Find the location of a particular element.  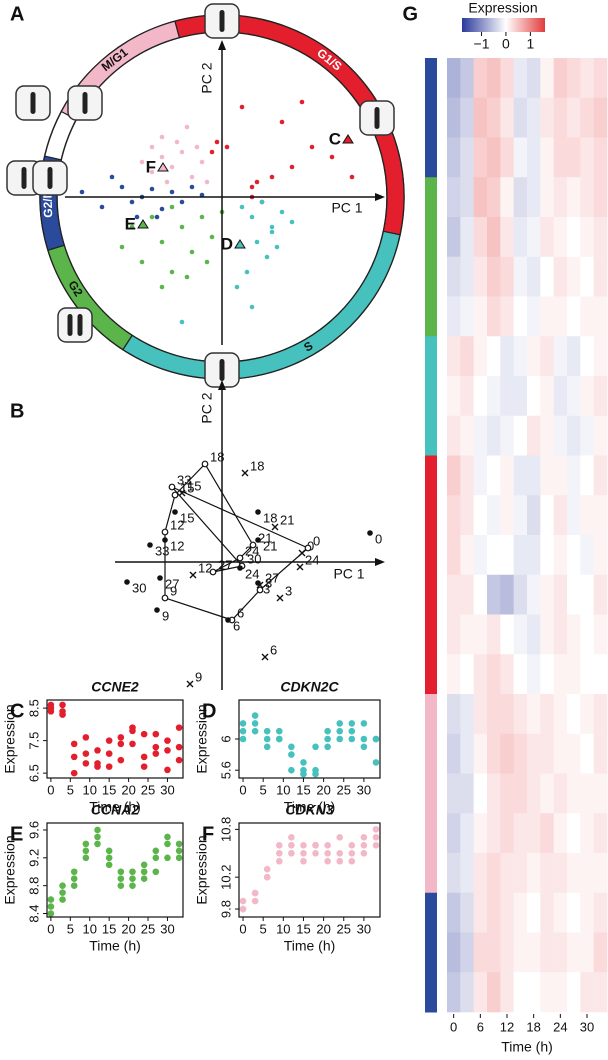

x-tick-label: 30 is located at coordinates (364, 928).